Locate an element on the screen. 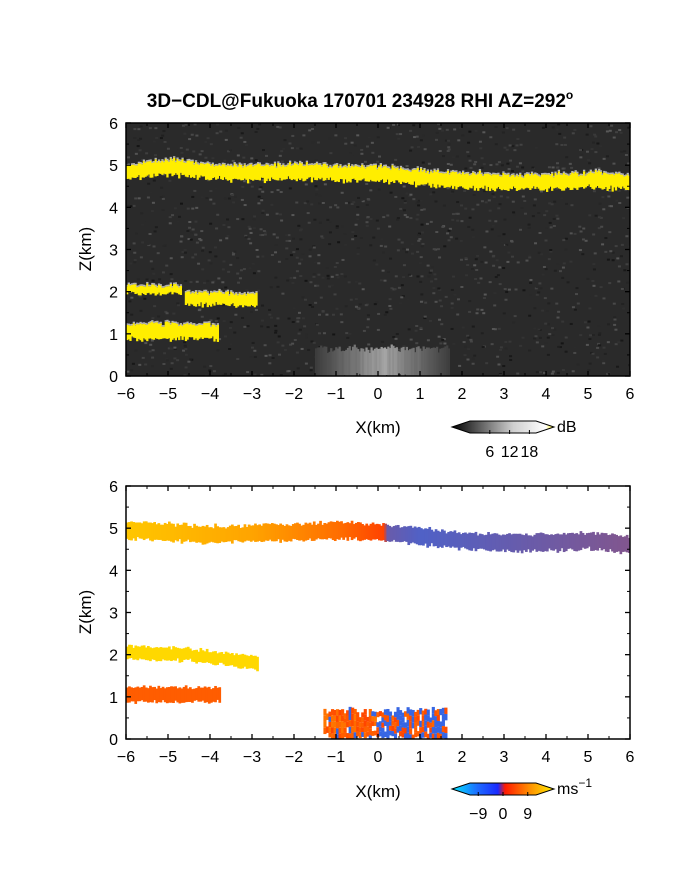  colorbar-tick-label: 0 is located at coordinates (503, 814).